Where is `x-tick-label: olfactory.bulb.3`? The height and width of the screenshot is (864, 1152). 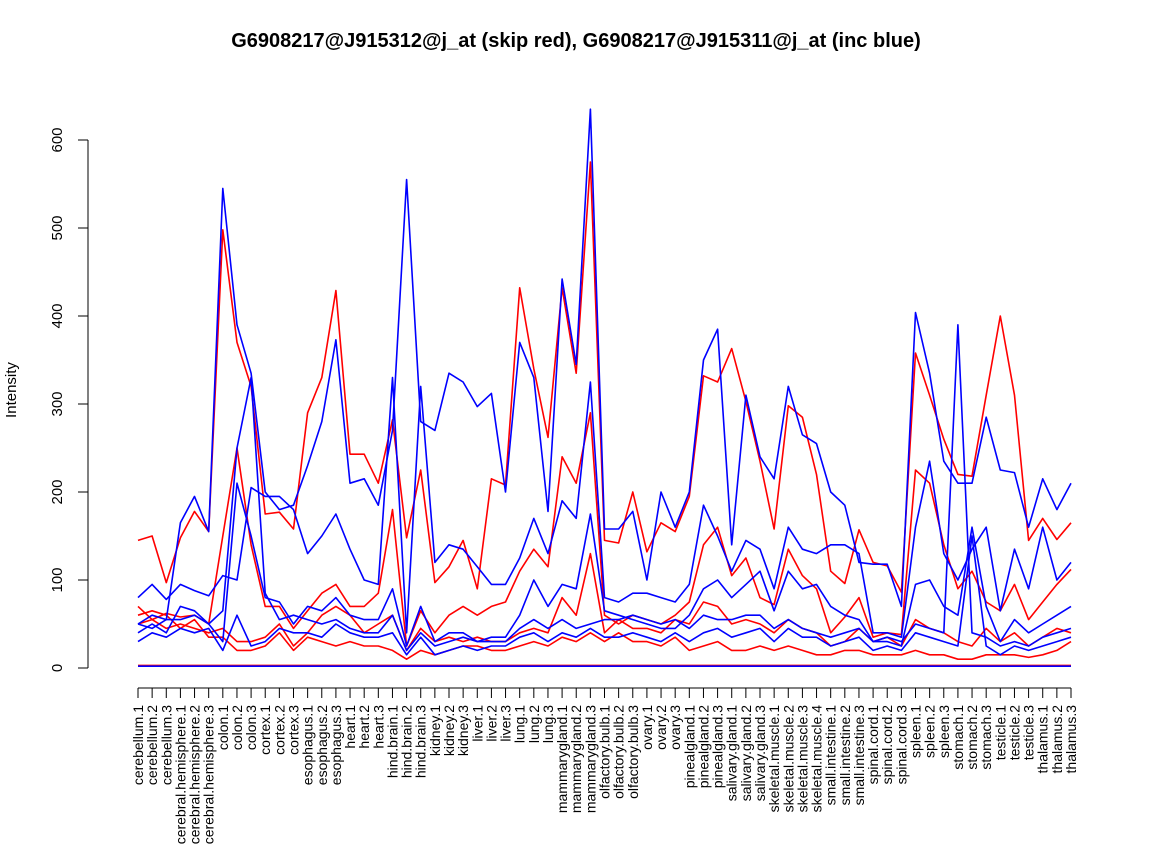
x-tick-label: olfactory.bulb.3 is located at coordinates (633, 752).